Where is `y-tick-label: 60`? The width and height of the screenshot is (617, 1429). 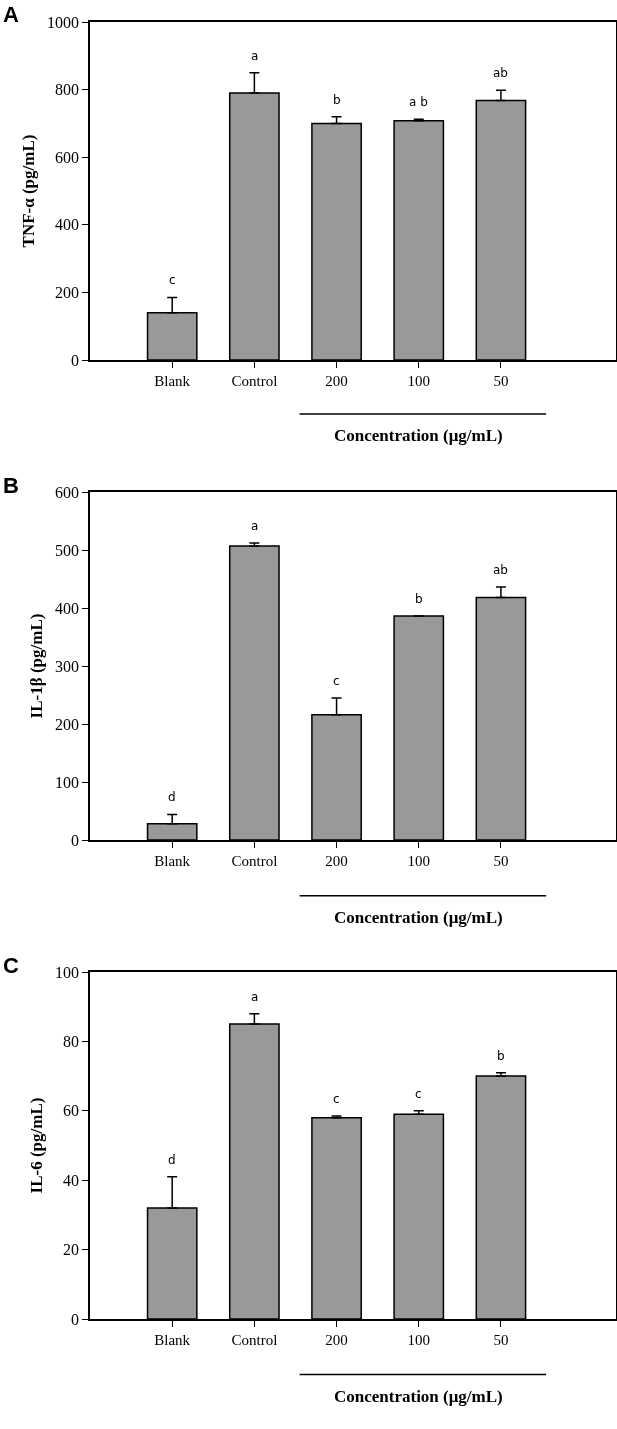
y-tick-label: 60 is located at coordinates (71, 1111).